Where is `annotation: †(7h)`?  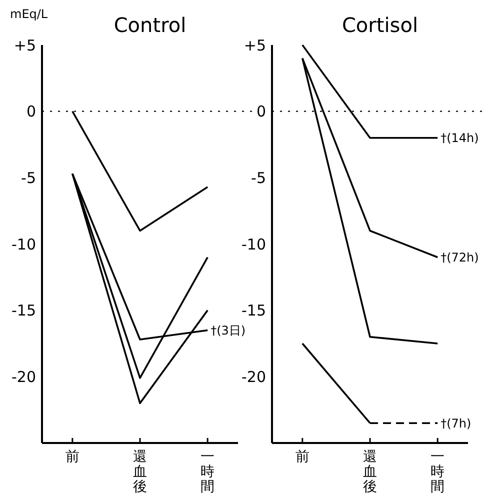
annotation: †(7h) is located at coordinates (456, 423).